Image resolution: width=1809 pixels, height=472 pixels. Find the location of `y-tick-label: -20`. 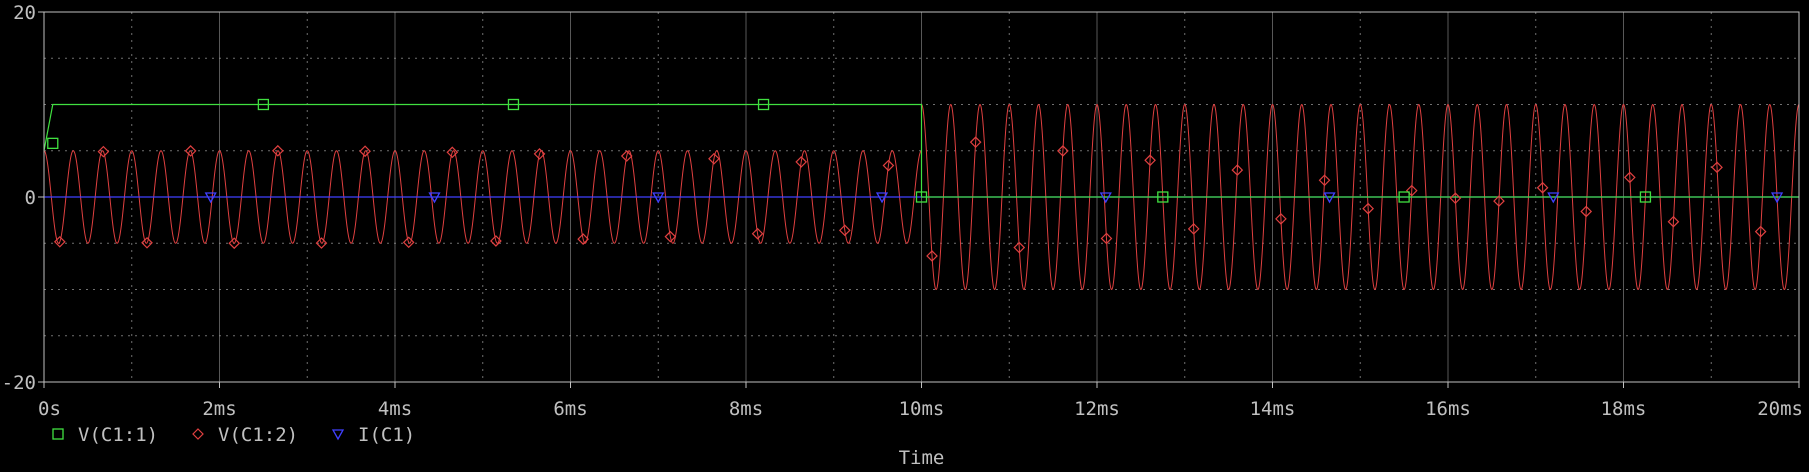

y-tick-label: -20 is located at coordinates (19, 383).